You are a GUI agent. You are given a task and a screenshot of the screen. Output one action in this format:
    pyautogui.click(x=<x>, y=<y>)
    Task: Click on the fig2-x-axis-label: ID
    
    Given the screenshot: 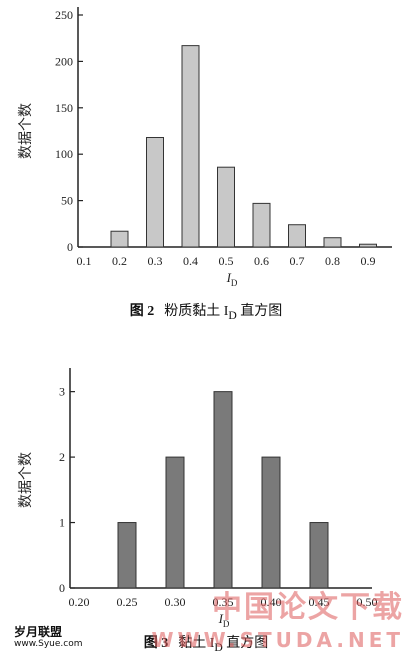 What is the action you would take?
    pyautogui.click(x=232, y=279)
    